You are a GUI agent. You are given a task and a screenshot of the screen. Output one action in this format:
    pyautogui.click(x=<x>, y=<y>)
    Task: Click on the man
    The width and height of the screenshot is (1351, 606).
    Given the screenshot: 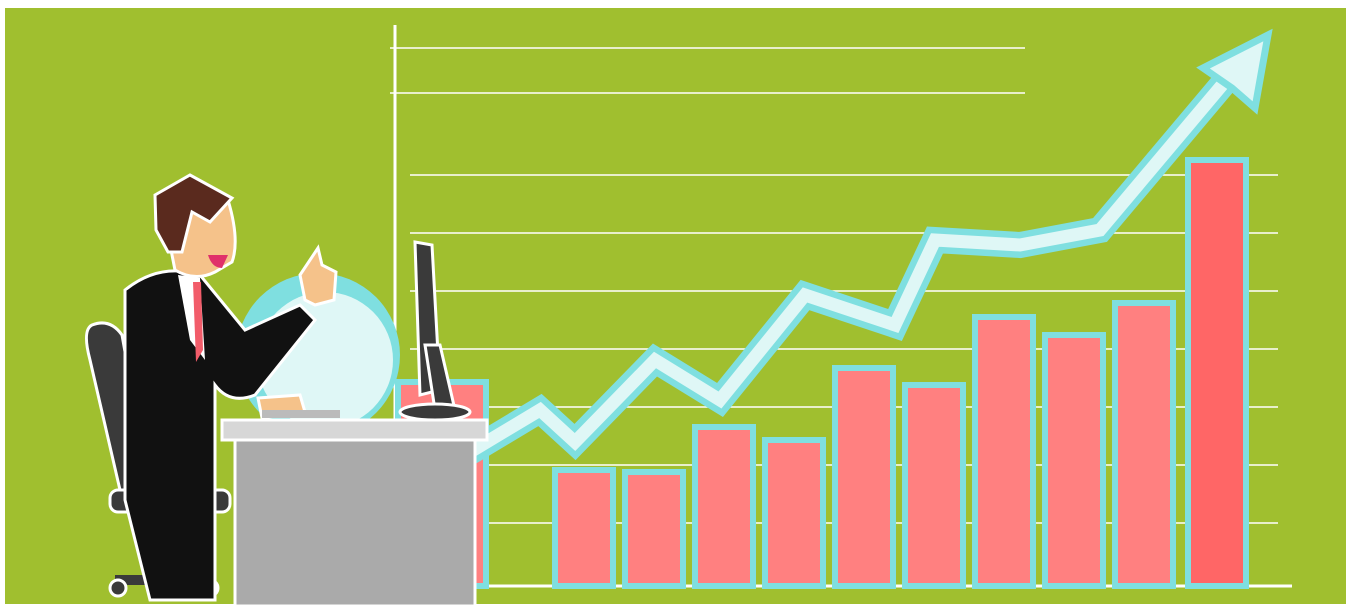 What is the action you would take?
    pyautogui.click(x=231, y=387)
    